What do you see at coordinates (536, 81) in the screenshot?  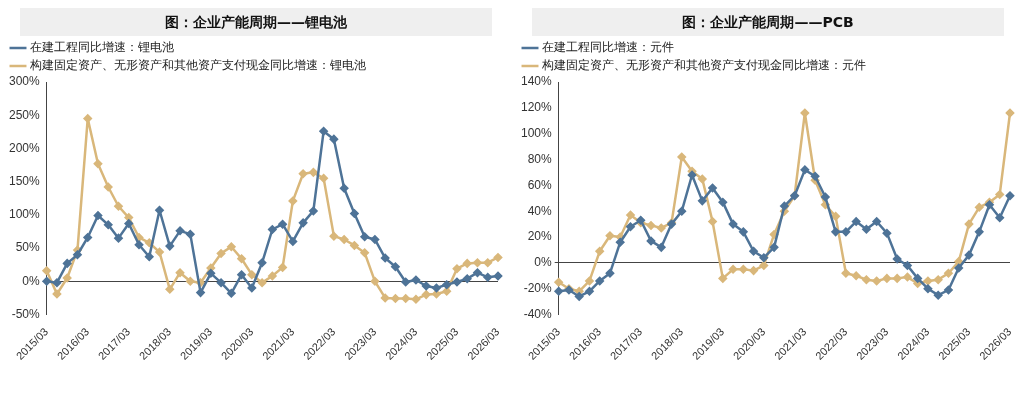 I see `y-tick-label: 140%` at bounding box center [536, 81].